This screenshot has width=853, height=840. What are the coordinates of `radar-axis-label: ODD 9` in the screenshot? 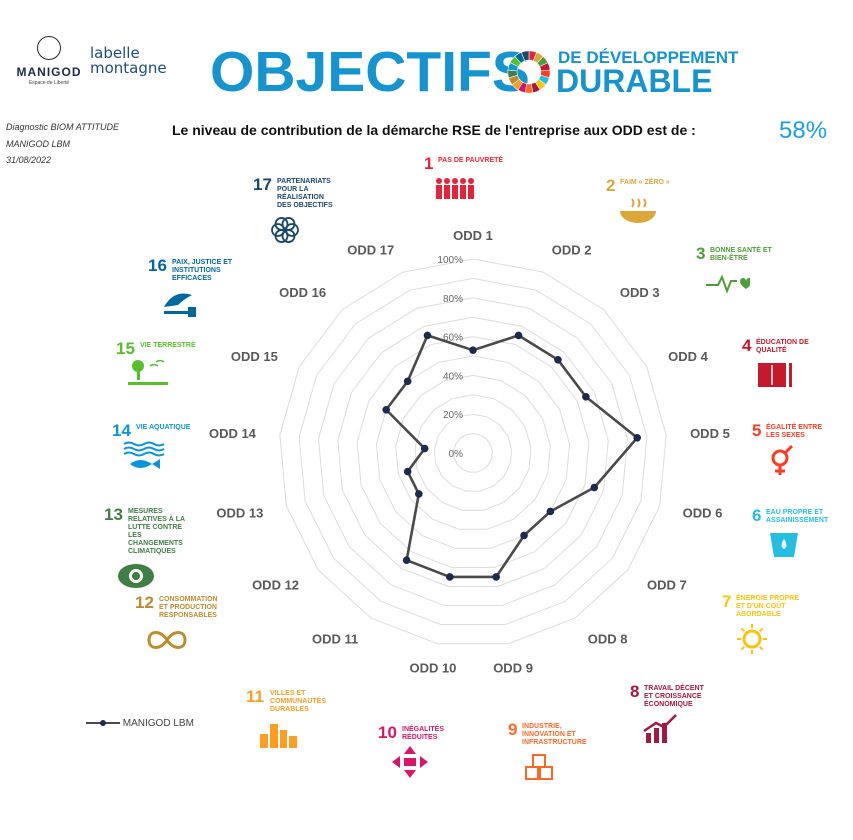 It's located at (513, 667).